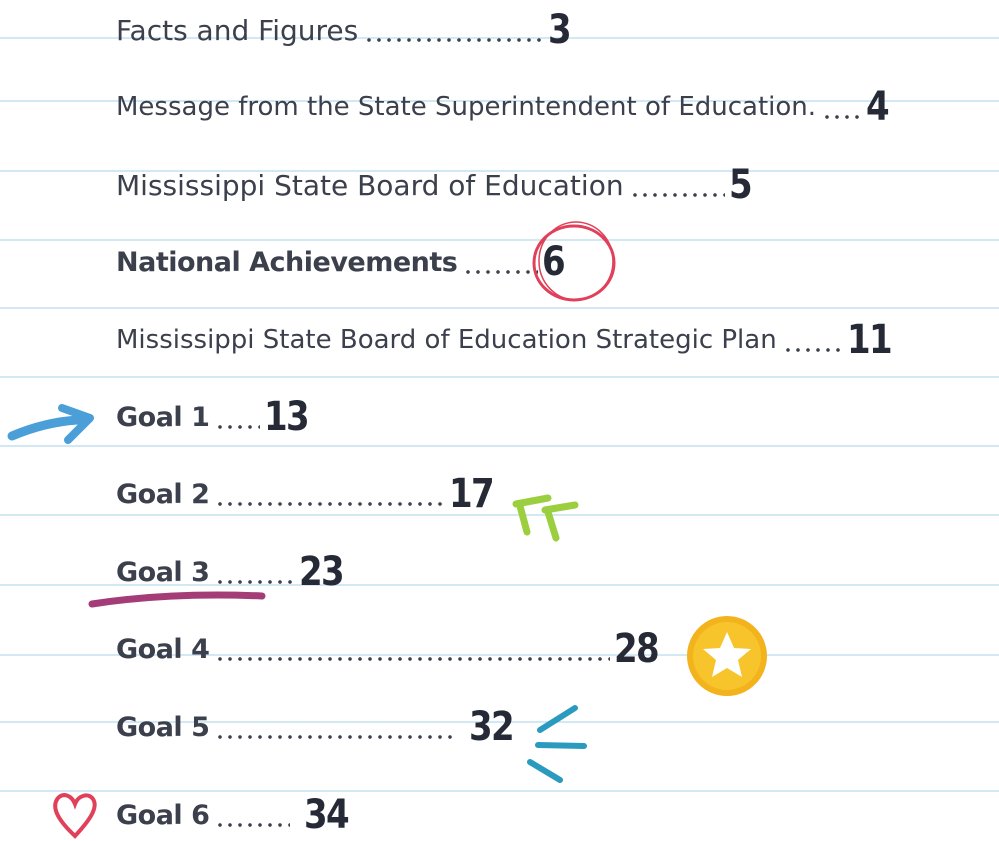 The image size is (999, 841). Describe the element at coordinates (327, 815) in the screenshot. I see `page-number: 34` at that location.